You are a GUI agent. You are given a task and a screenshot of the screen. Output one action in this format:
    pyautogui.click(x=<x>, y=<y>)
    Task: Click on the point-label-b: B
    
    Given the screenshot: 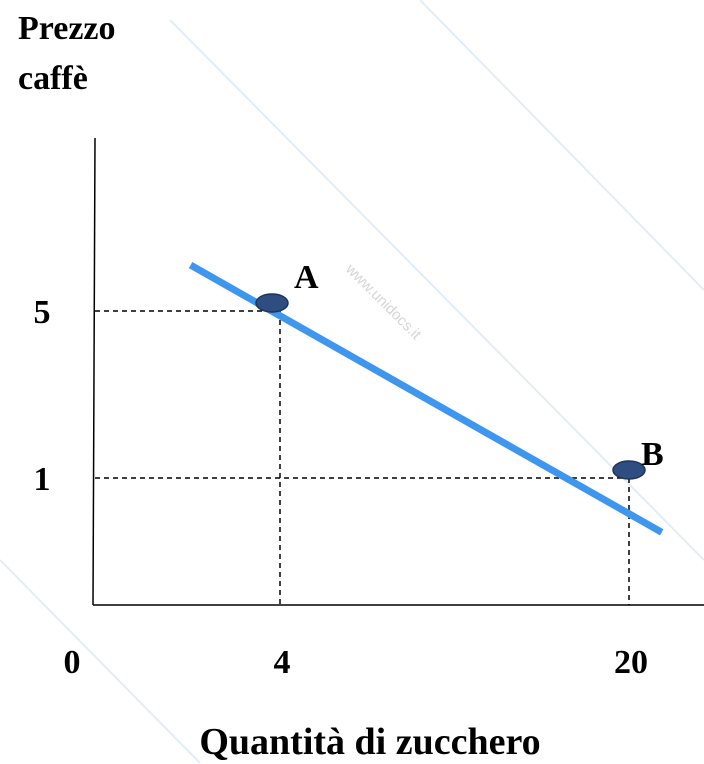 What is the action you would take?
    pyautogui.click(x=652, y=454)
    